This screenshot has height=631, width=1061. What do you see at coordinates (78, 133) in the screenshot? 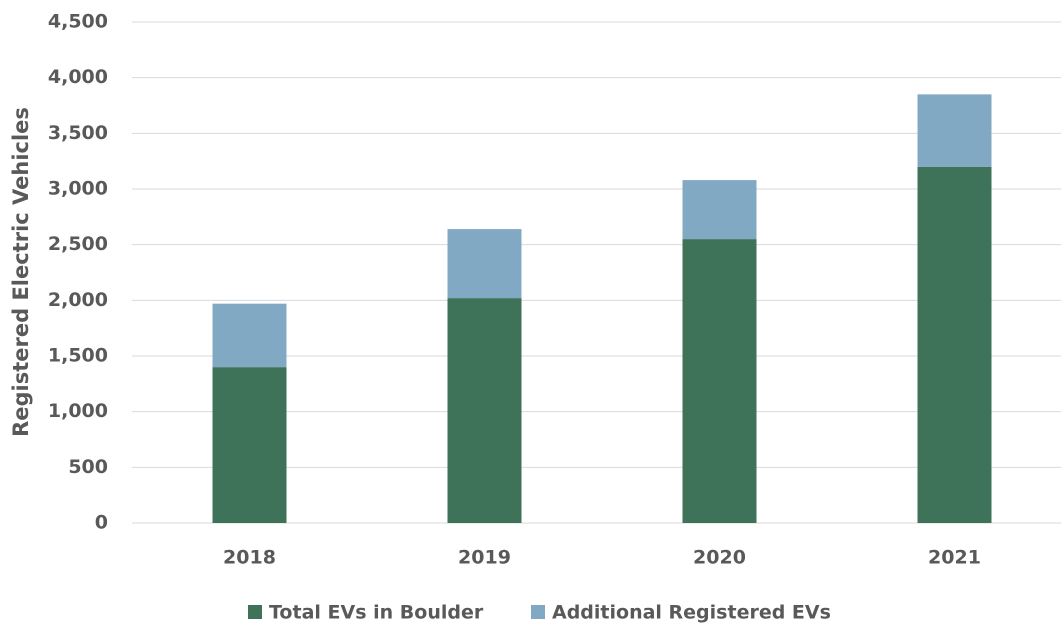
I see `y-tick-label: 3,500` at bounding box center [78, 133].